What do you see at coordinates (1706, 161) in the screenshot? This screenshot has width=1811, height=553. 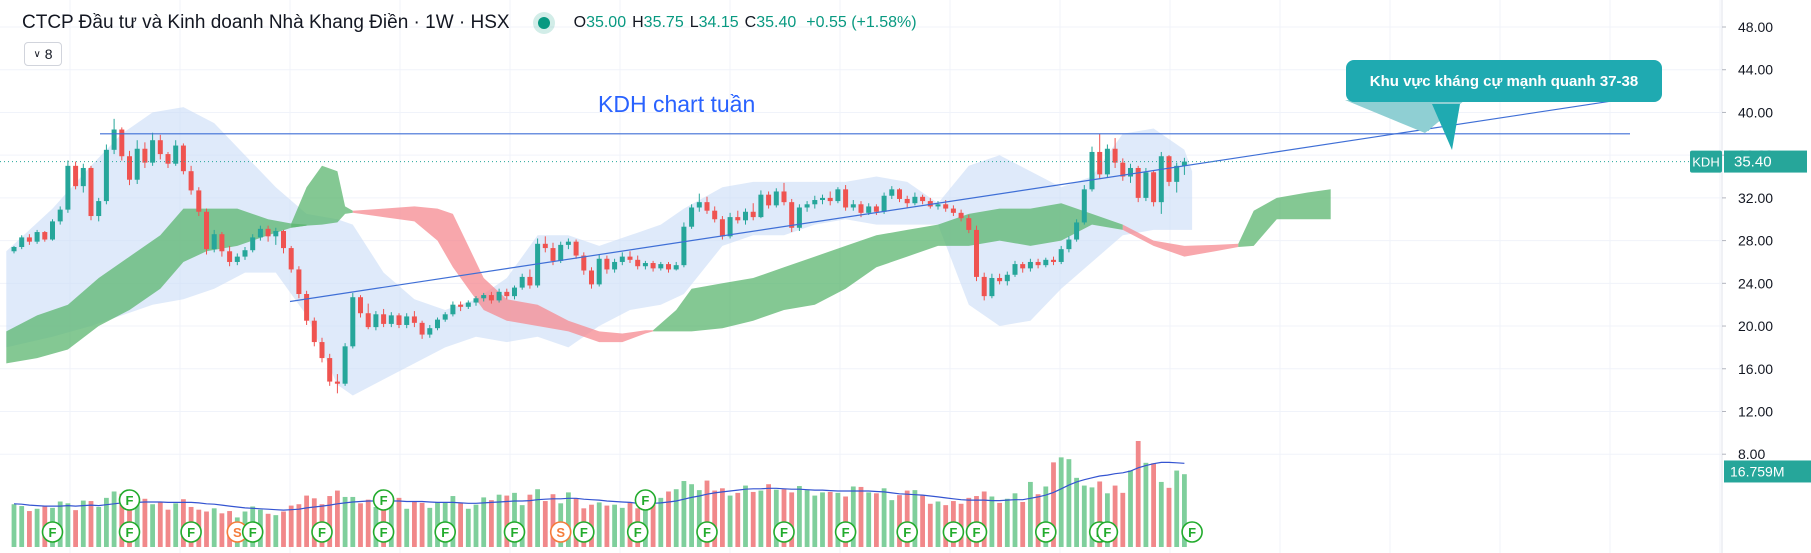 I see `symbol-tag` at bounding box center [1706, 161].